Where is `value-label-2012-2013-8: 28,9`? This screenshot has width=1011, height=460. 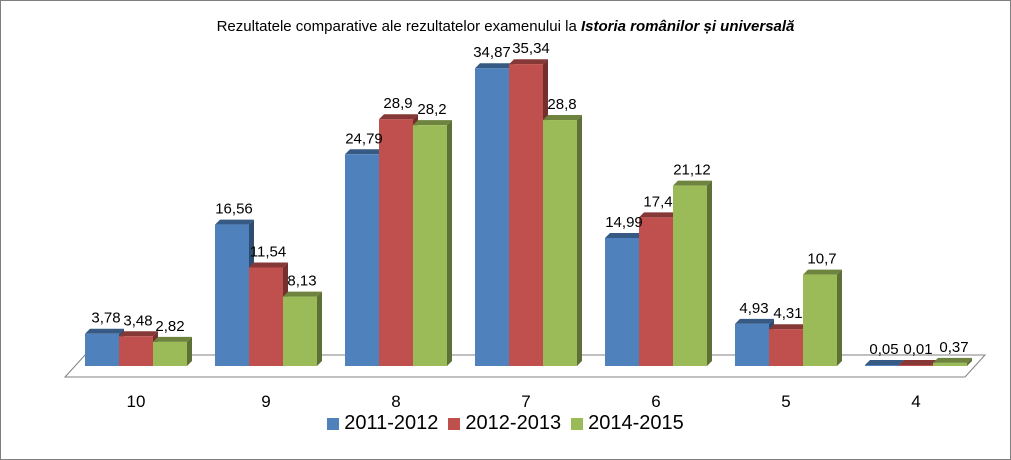 value-label-2012-2013-8: 28,9 is located at coordinates (397, 103).